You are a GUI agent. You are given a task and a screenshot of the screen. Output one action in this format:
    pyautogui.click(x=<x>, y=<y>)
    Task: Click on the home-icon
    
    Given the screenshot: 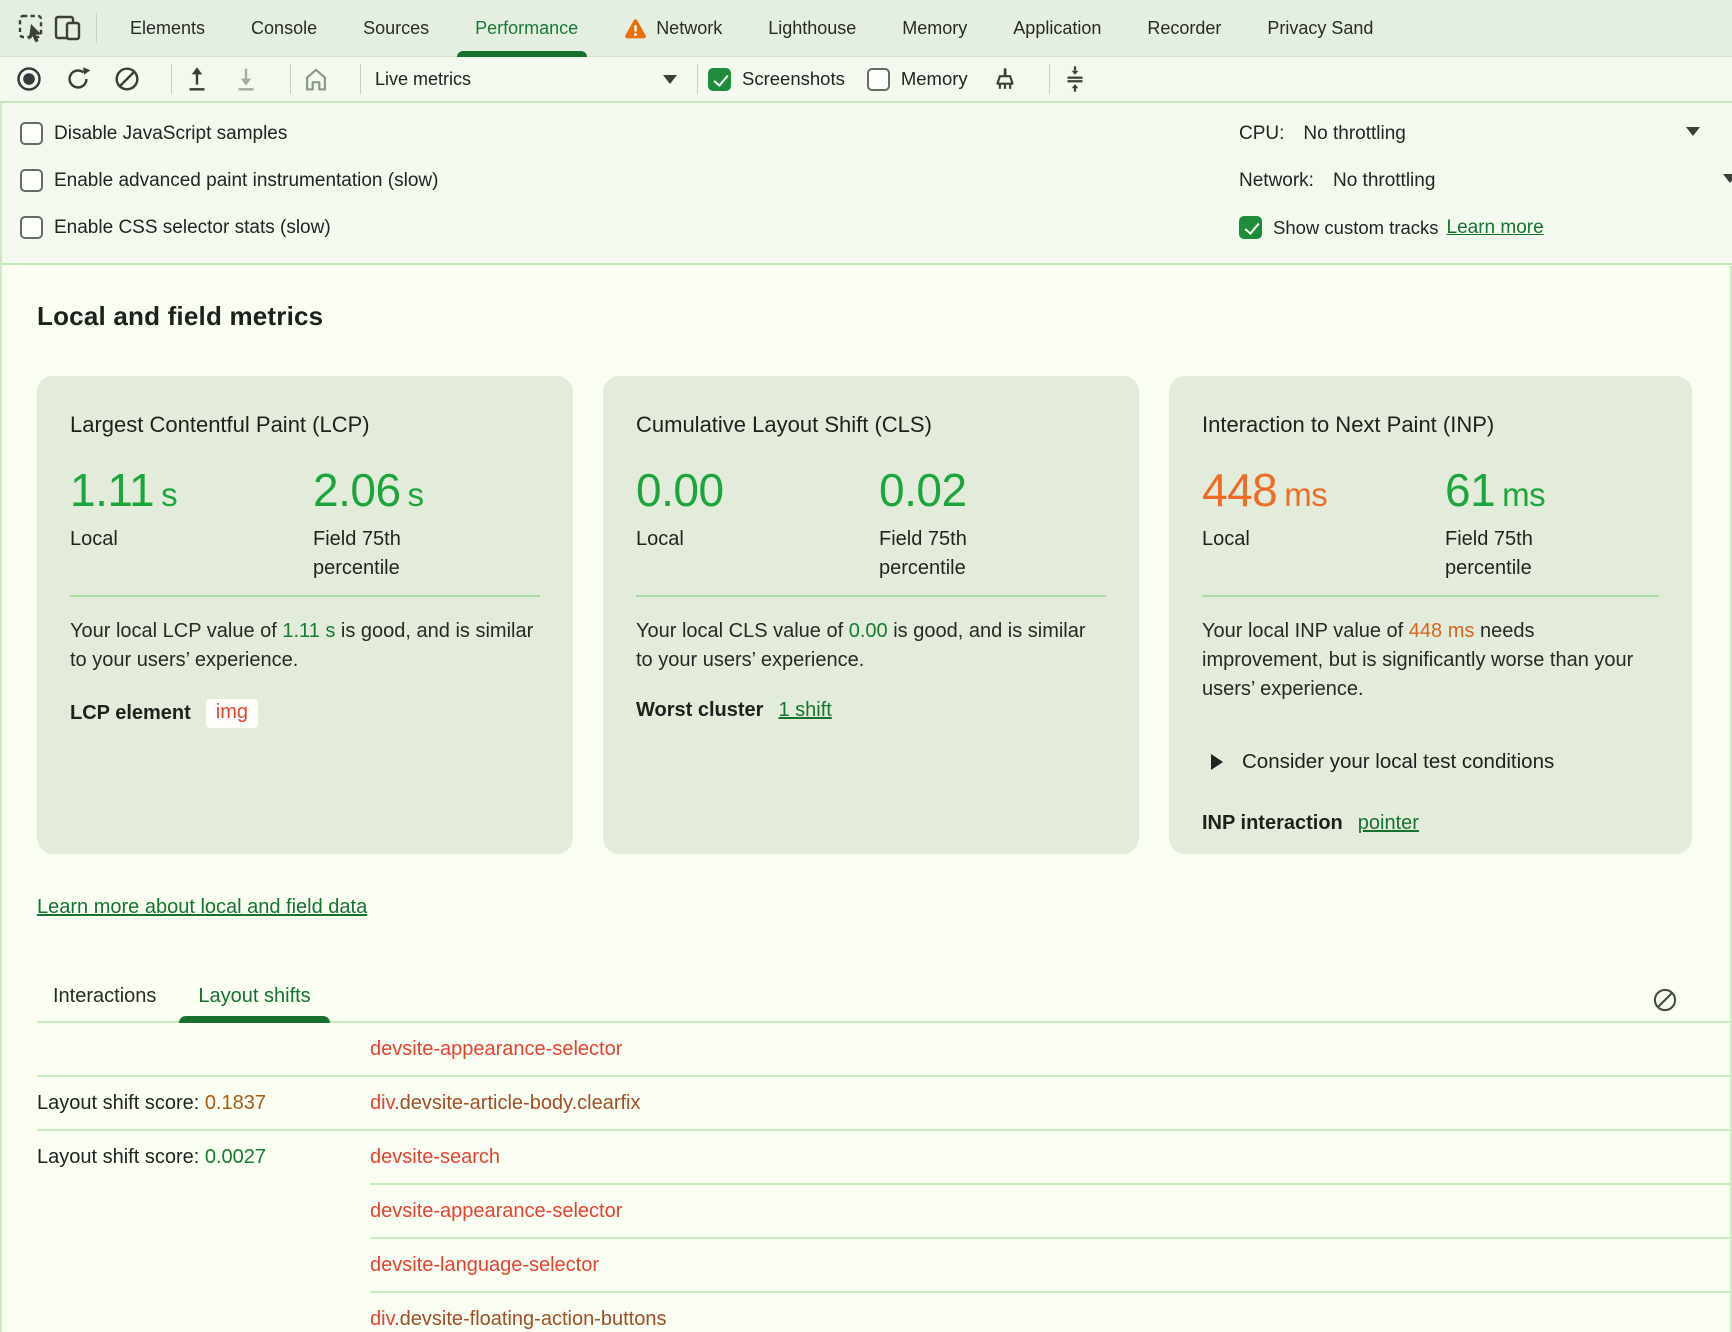 What is the action you would take?
    pyautogui.click(x=316, y=79)
    